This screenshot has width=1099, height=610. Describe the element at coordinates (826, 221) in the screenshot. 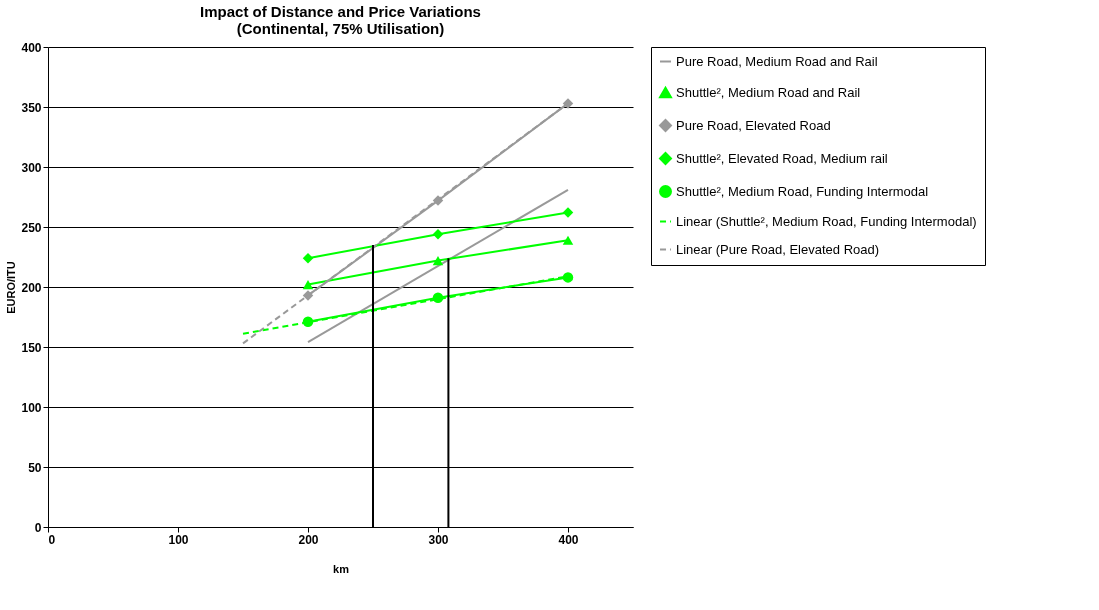

I see `legend-label: Linear (Shuttle², Medium Road, Funding Intermodal)` at that location.